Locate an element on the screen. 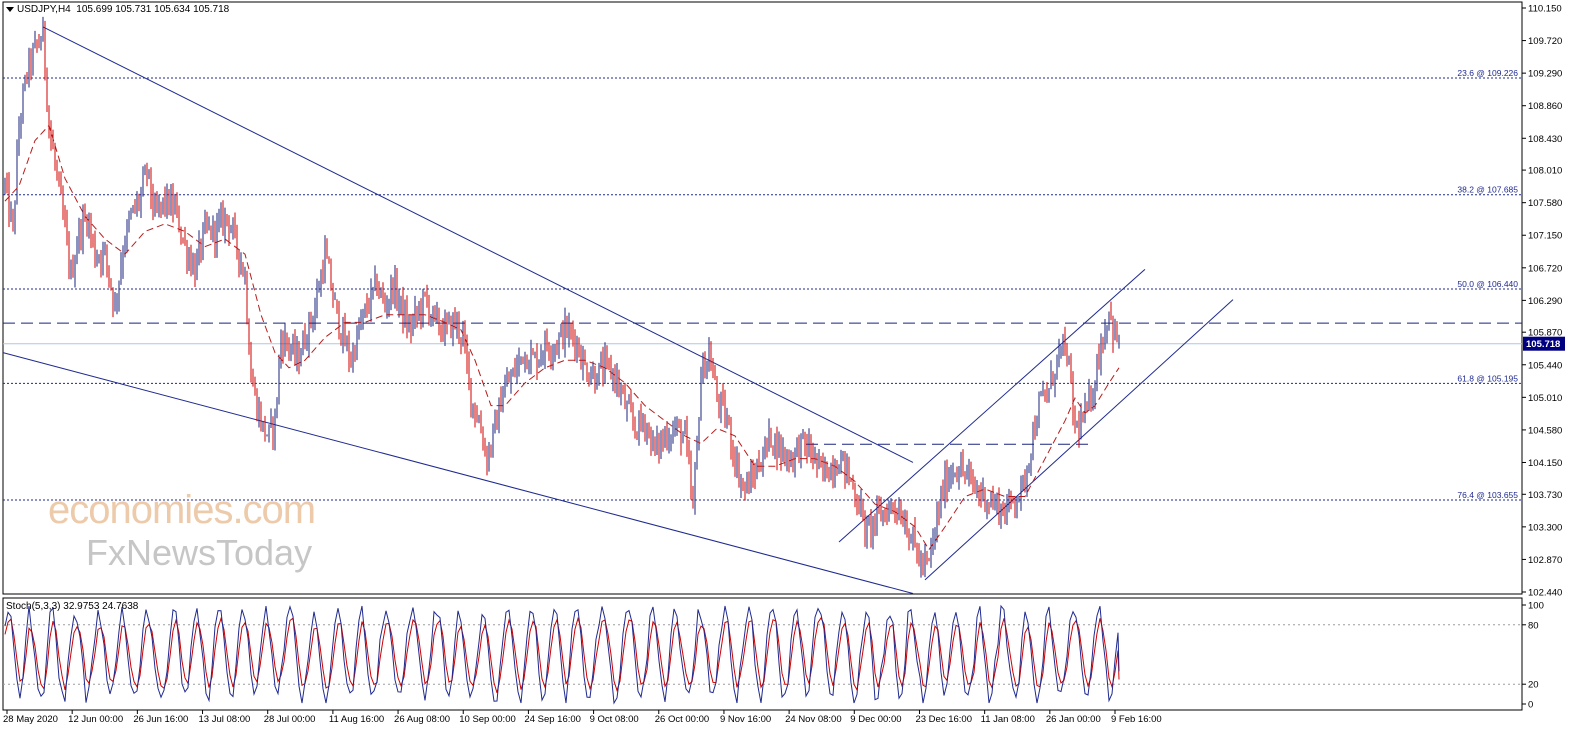 This screenshot has height=748, width=1596. ohlc-values: 105.699 105.731 105.634 105.718 is located at coordinates (153, 9).